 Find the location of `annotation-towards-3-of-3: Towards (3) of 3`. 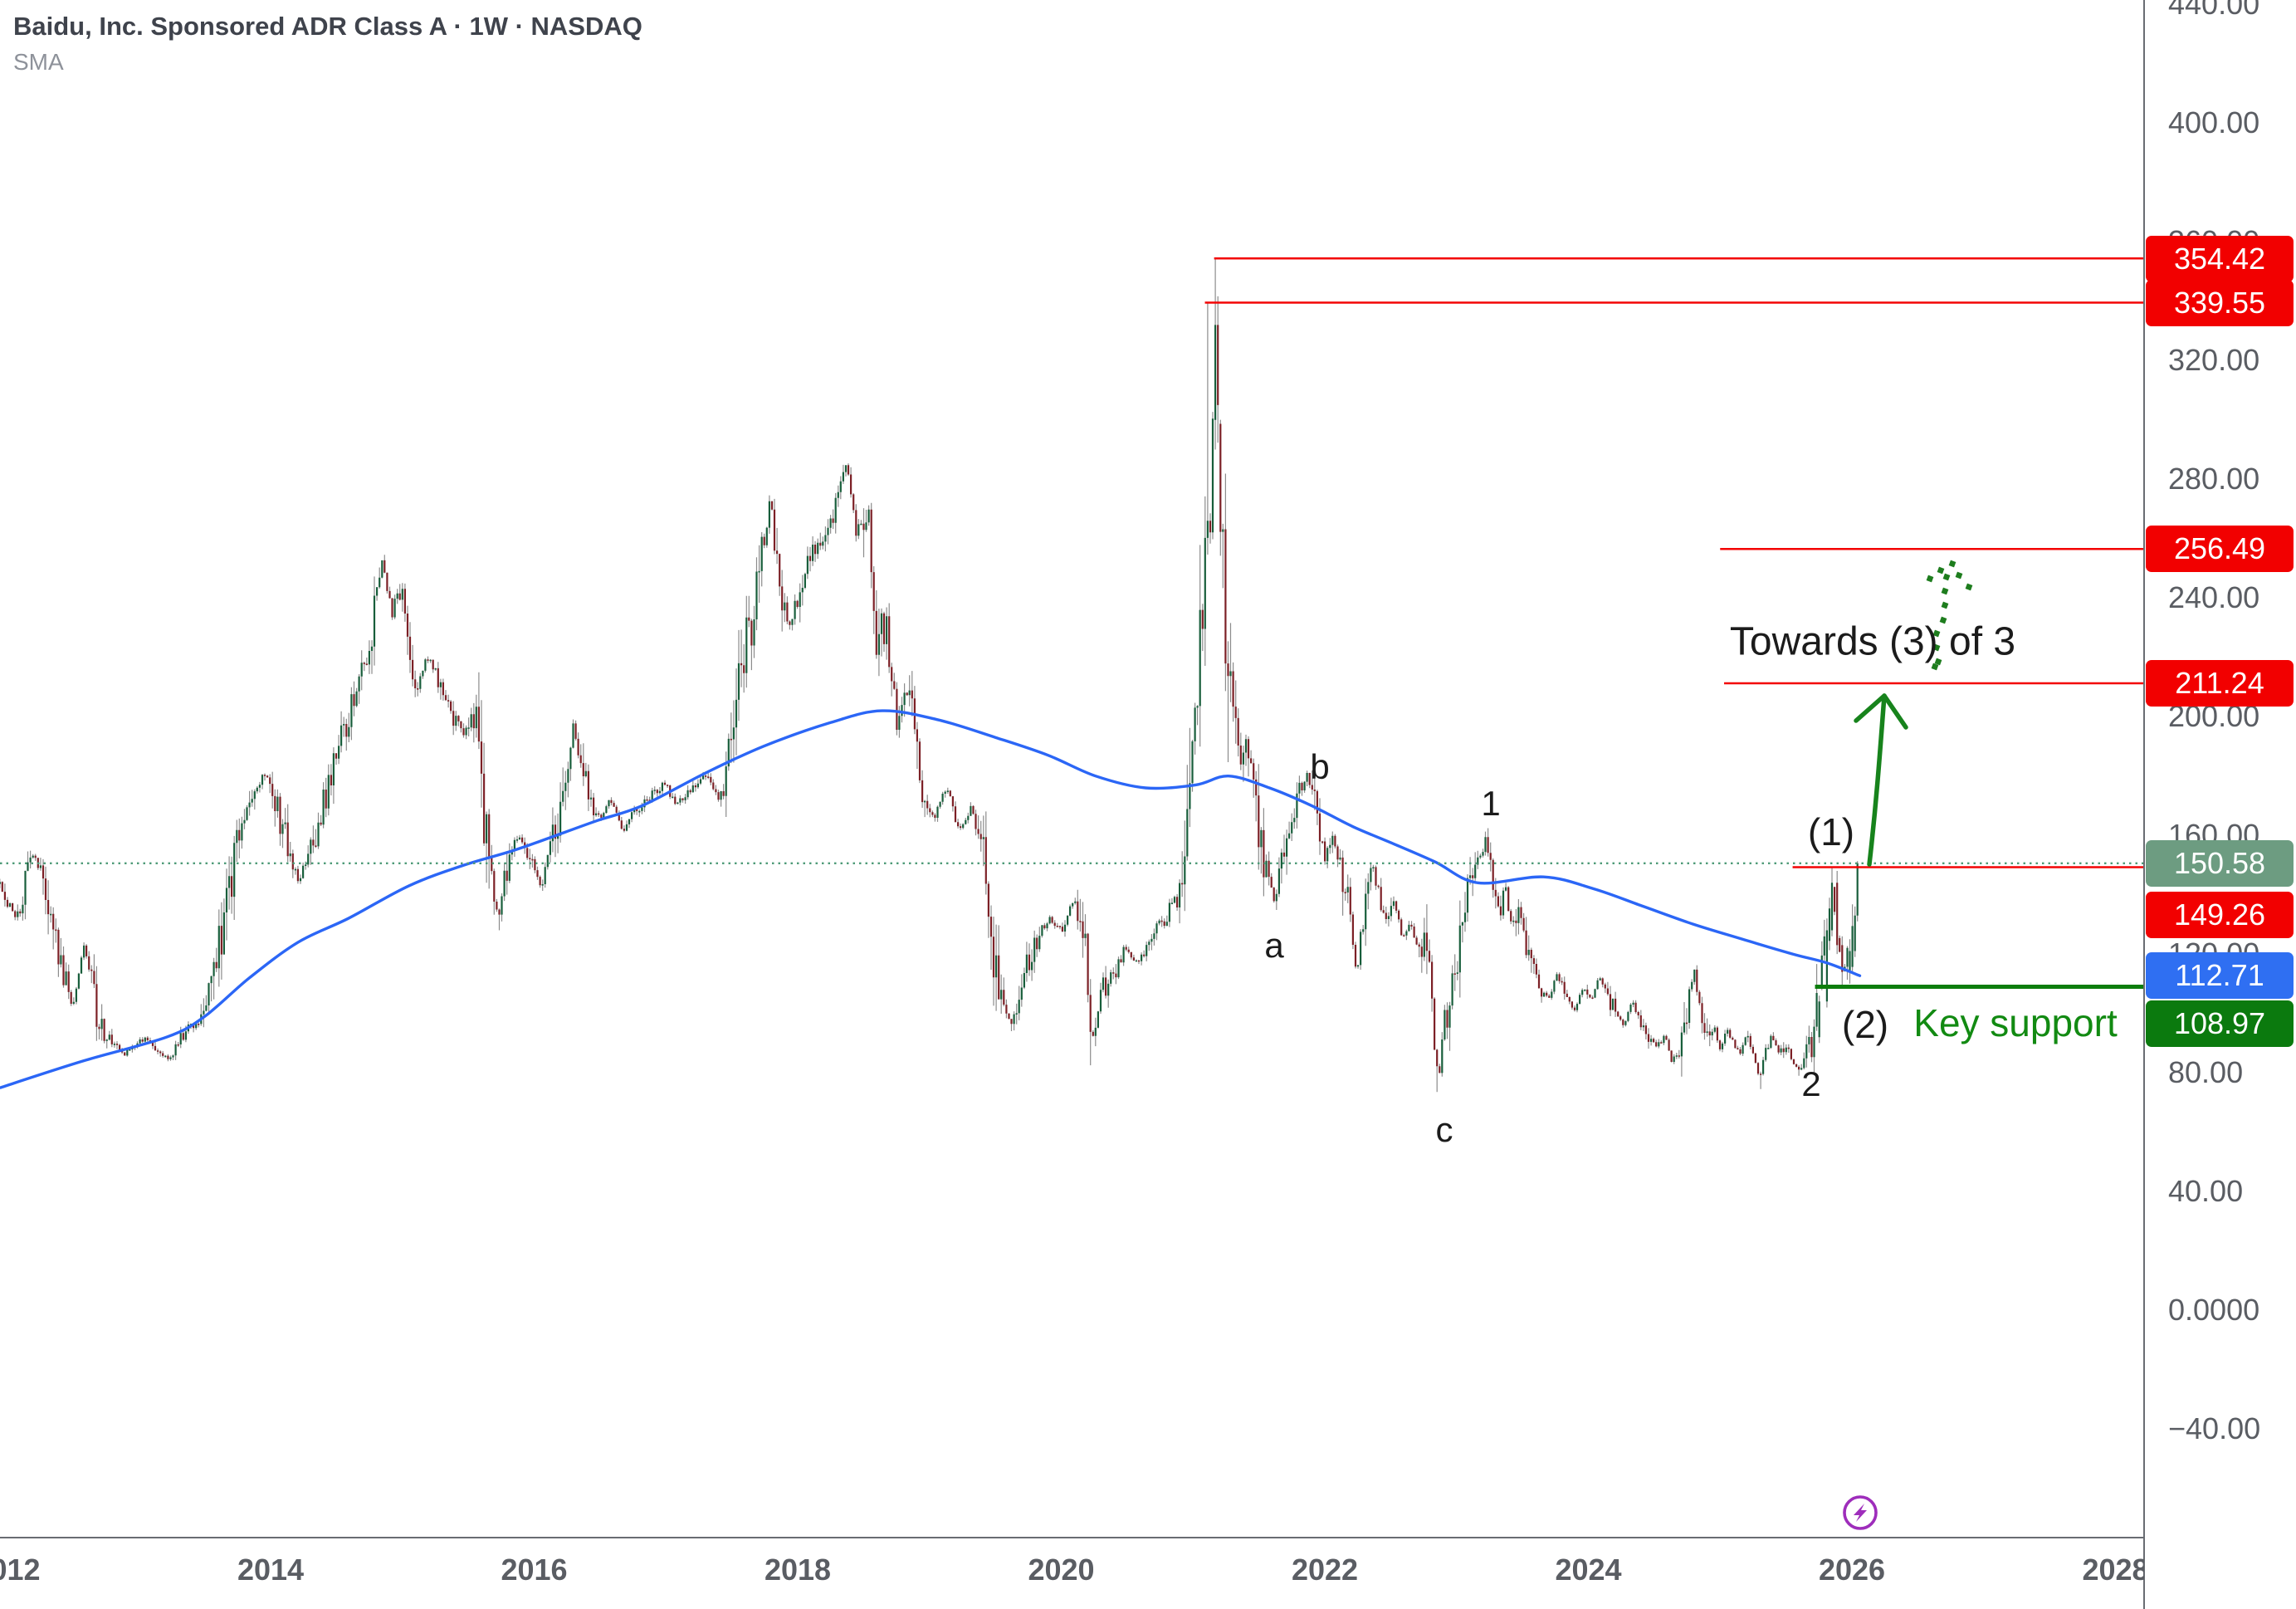

annotation-towards-3-of-3: Towards (3) of 3 is located at coordinates (1872, 641).